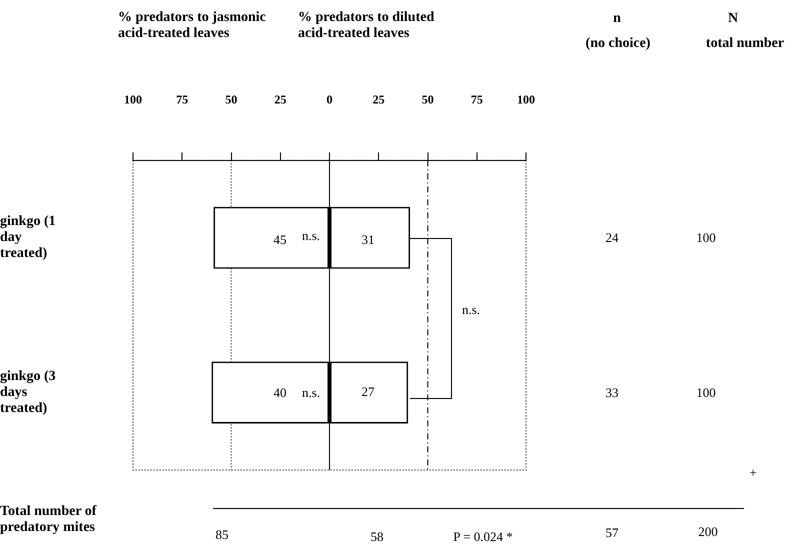  What do you see at coordinates (612, 238) in the screenshot?
I see `text: 24` at bounding box center [612, 238].